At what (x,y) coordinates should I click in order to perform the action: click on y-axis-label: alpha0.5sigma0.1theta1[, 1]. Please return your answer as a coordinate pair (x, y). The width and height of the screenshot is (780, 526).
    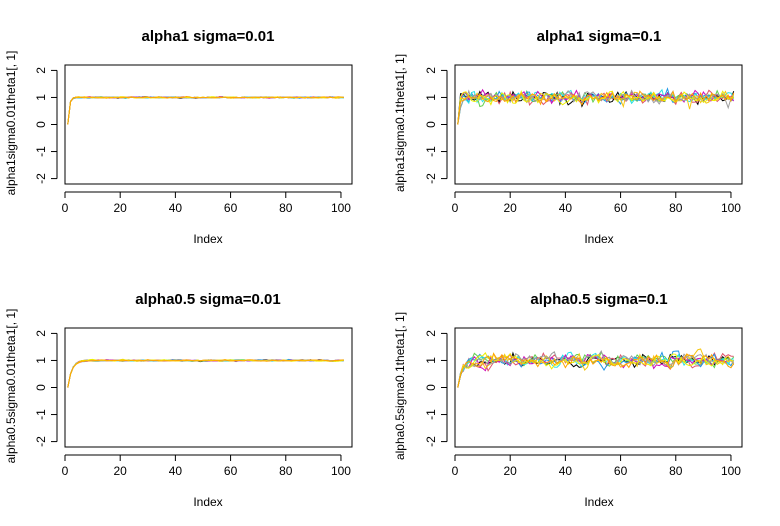
    Looking at the image, I should click on (400, 386).